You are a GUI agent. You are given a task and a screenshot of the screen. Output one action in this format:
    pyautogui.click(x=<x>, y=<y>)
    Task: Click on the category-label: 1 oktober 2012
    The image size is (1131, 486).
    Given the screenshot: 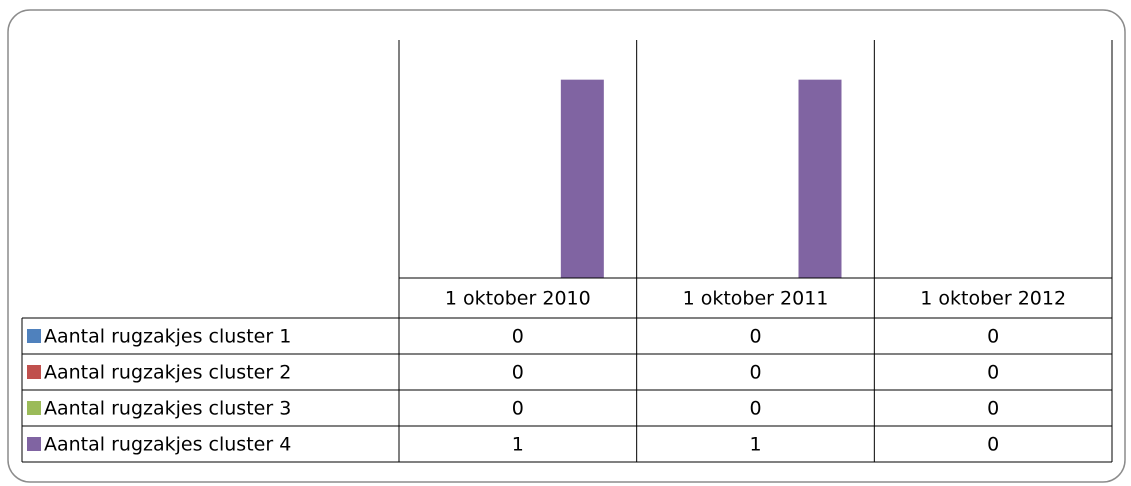 What is the action you would take?
    pyautogui.click(x=993, y=299)
    